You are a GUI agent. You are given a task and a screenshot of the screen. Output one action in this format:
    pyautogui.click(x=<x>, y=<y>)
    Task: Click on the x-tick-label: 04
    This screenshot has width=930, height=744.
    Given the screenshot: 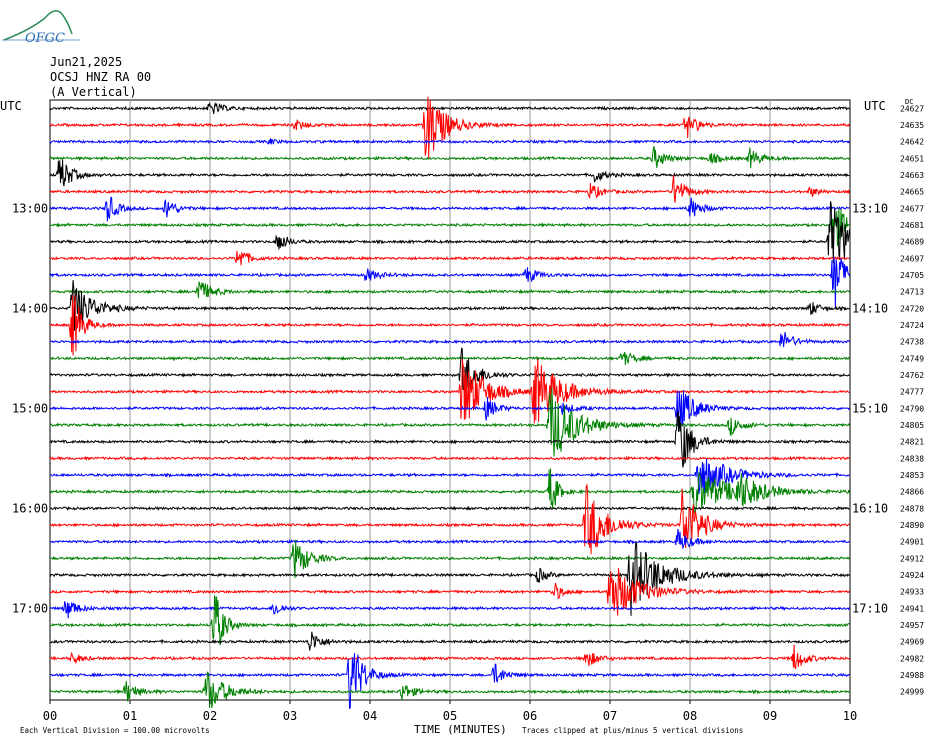 What is the action you would take?
    pyautogui.click(x=370, y=716)
    